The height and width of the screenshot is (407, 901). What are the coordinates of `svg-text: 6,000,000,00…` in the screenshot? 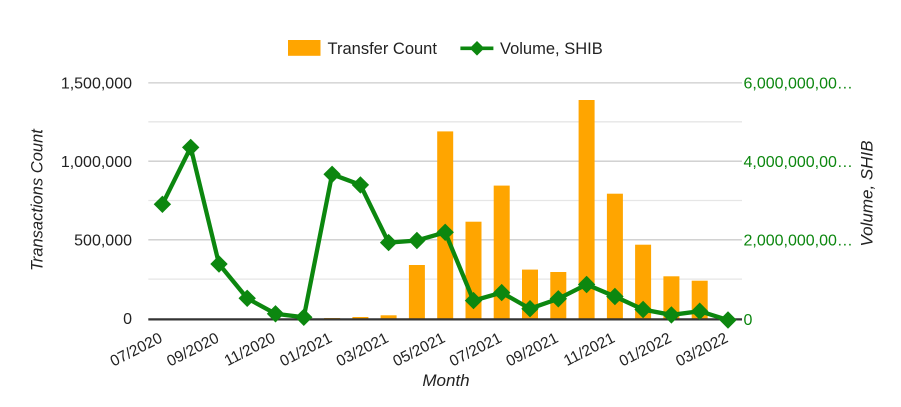 It's located at (798, 84).